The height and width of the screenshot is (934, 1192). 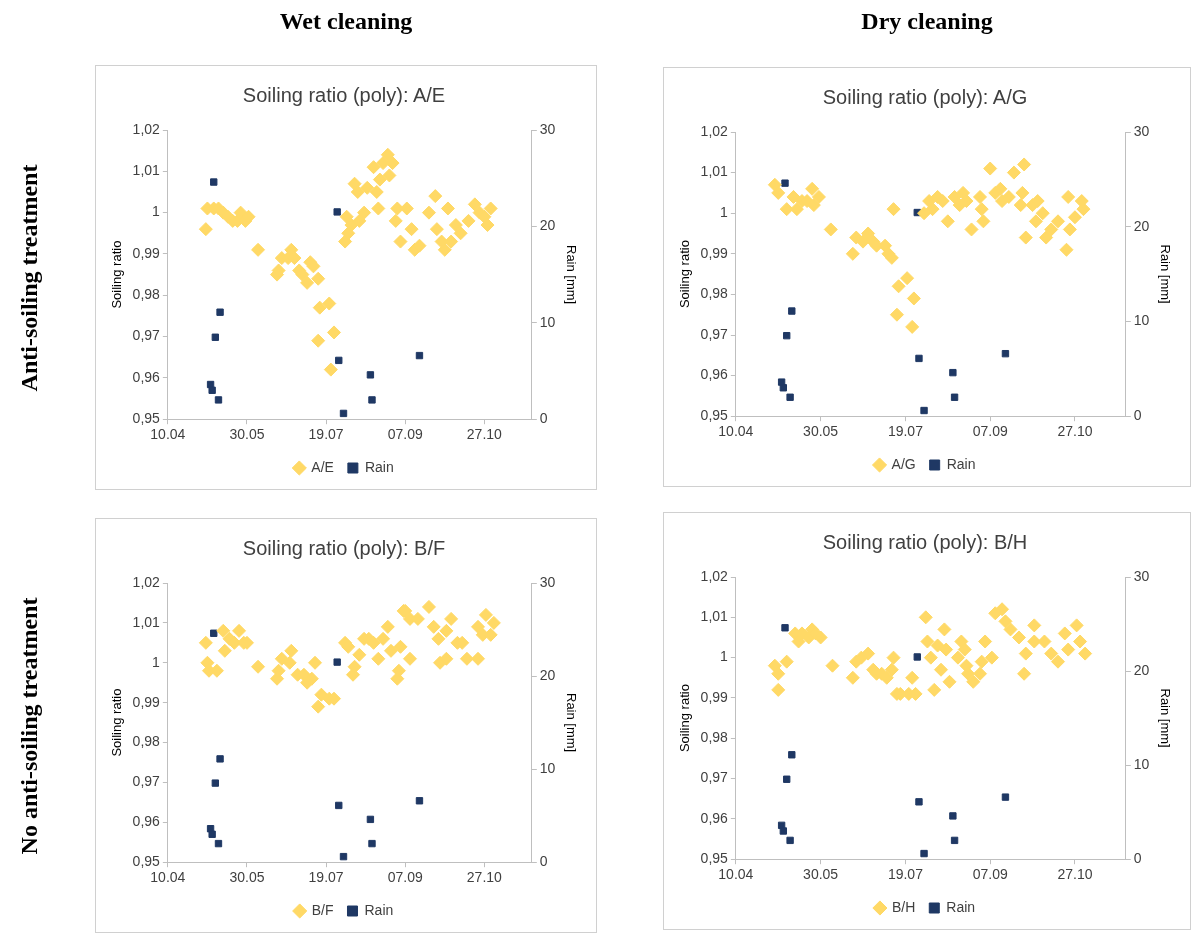 I want to click on legend-label: A/E, so click(x=322, y=466).